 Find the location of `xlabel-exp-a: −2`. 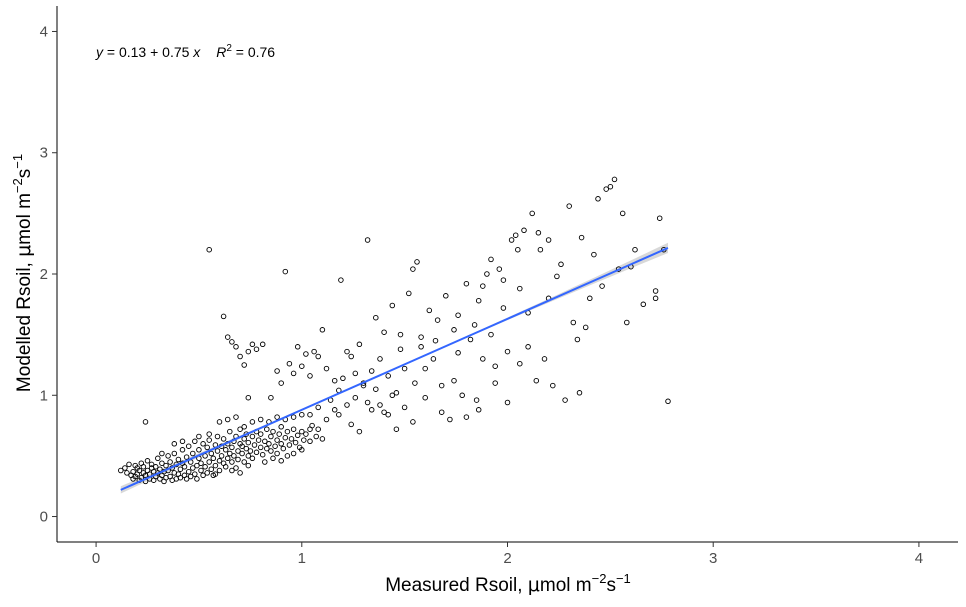

xlabel-exp-a: −2 is located at coordinates (599, 578).